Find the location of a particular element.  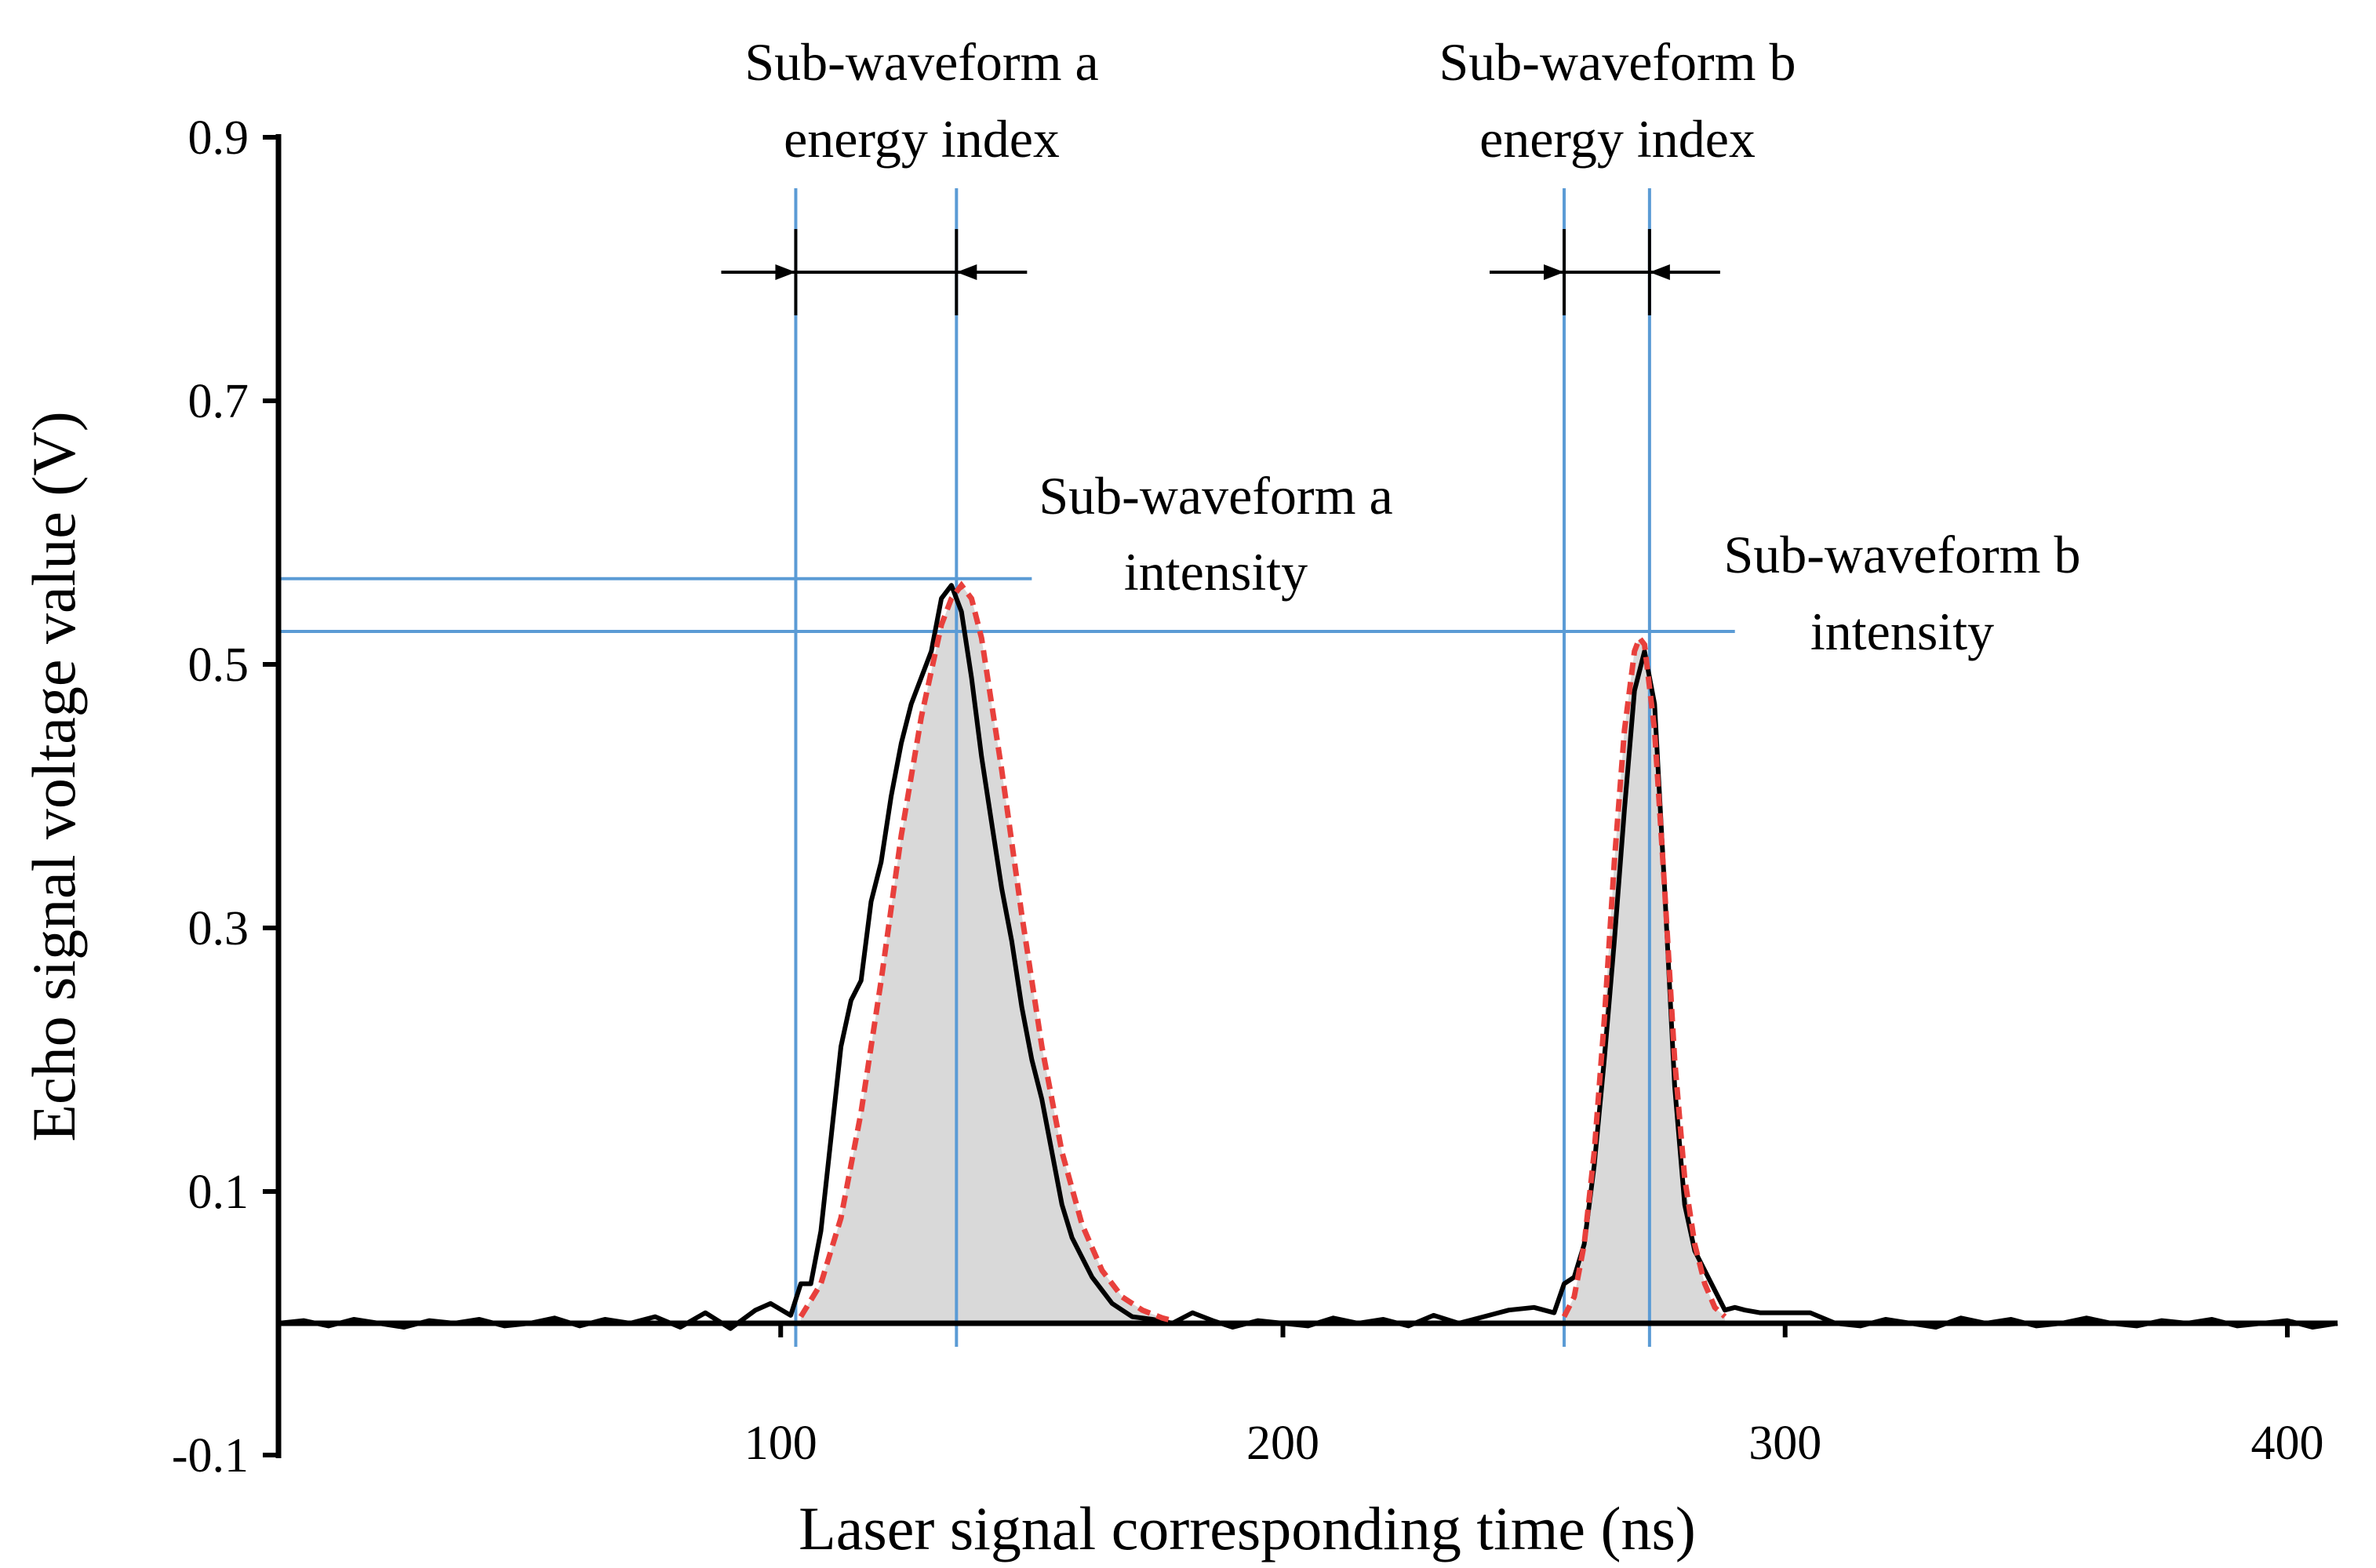

y-tick-label: 0.7 is located at coordinates (218, 401).